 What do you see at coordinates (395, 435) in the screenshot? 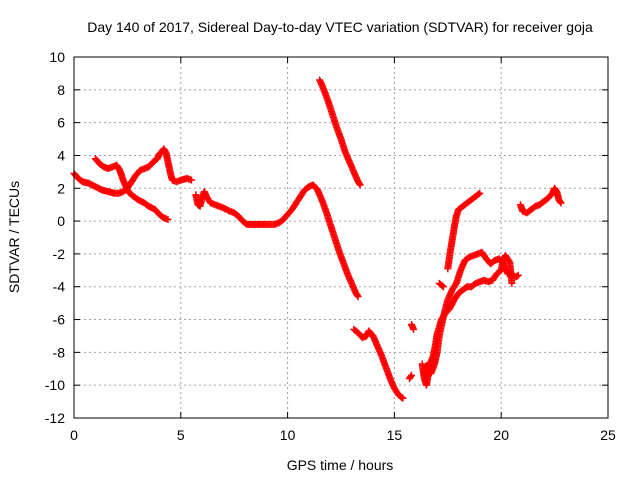
I see `x-tick-label: 15` at bounding box center [395, 435].